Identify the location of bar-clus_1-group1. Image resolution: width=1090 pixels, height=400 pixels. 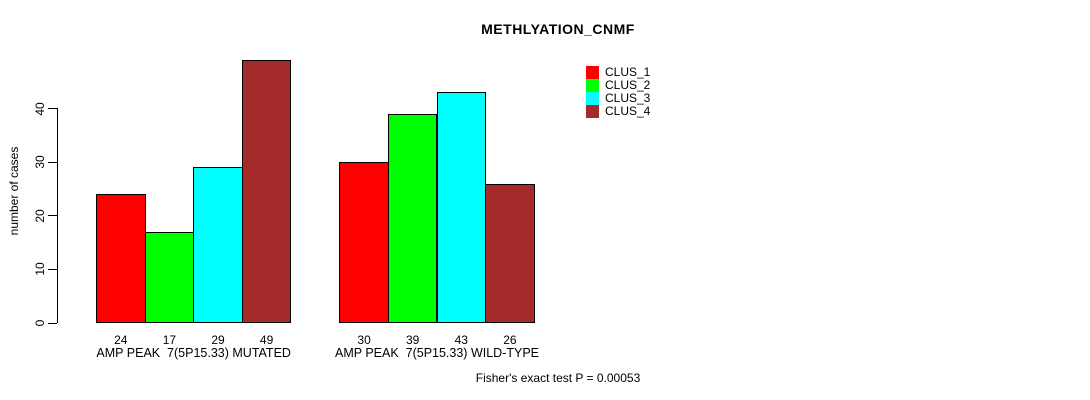
(121, 258).